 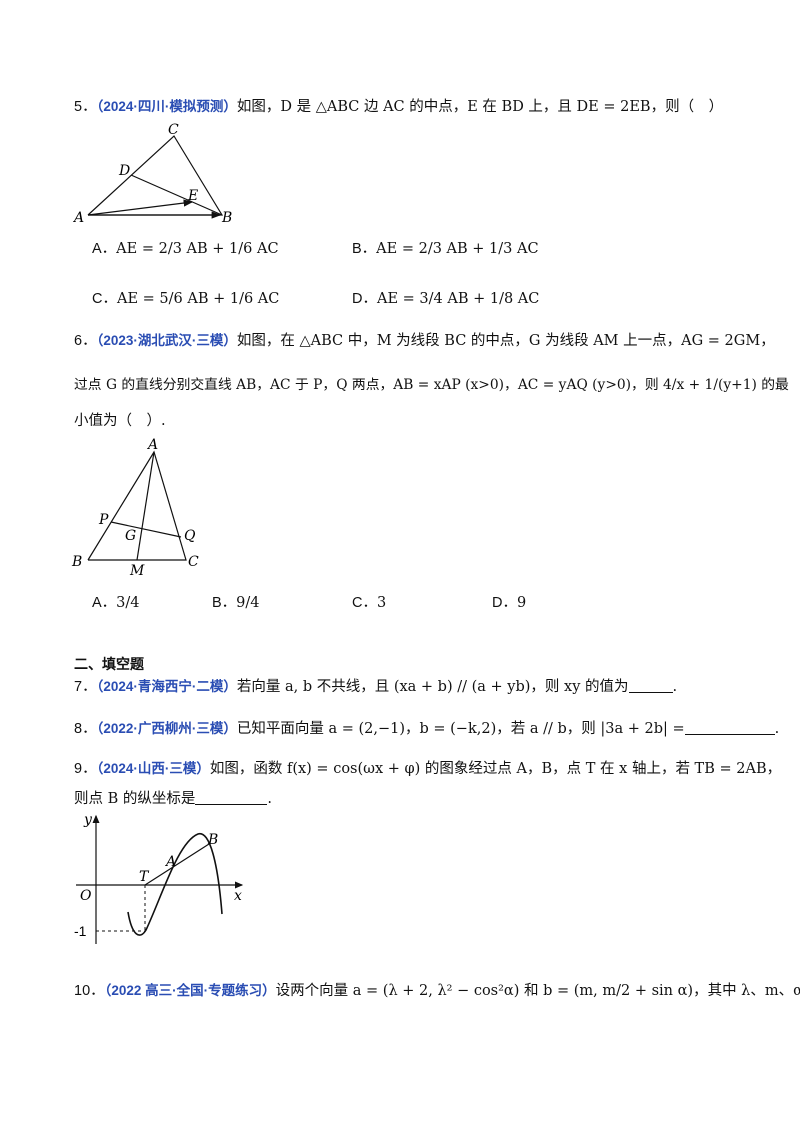 I want to click on q6-median-am, so click(x=145, y=506).